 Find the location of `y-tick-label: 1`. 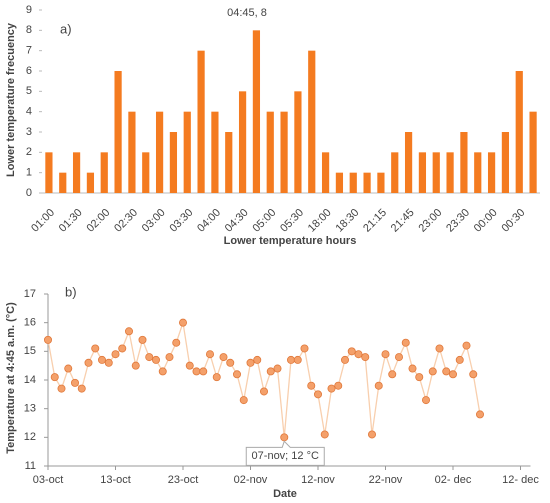

y-tick-label: 1 is located at coordinates (29, 173).